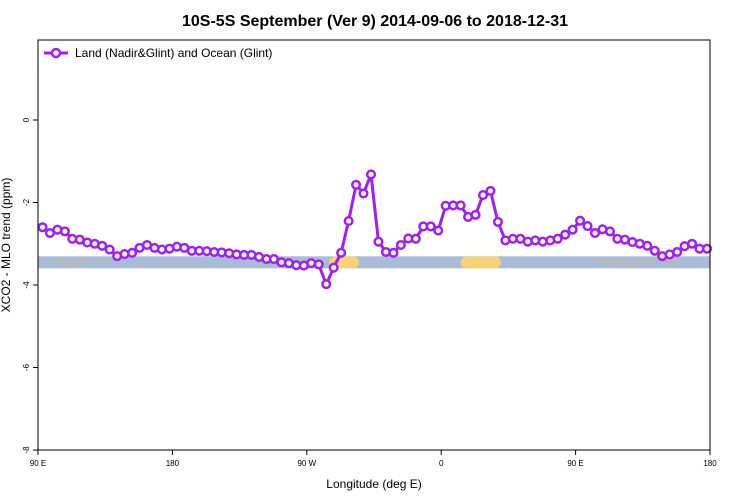  I want to click on legend-marker, so click(56, 53).